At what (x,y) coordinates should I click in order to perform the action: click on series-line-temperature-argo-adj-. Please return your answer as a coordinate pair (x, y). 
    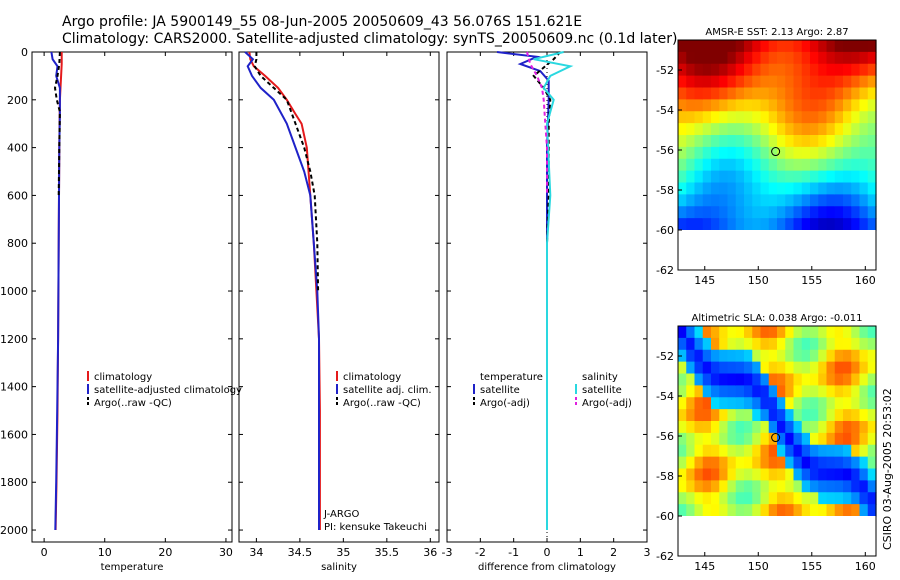
    Looking at the image, I should click on (547, 147).